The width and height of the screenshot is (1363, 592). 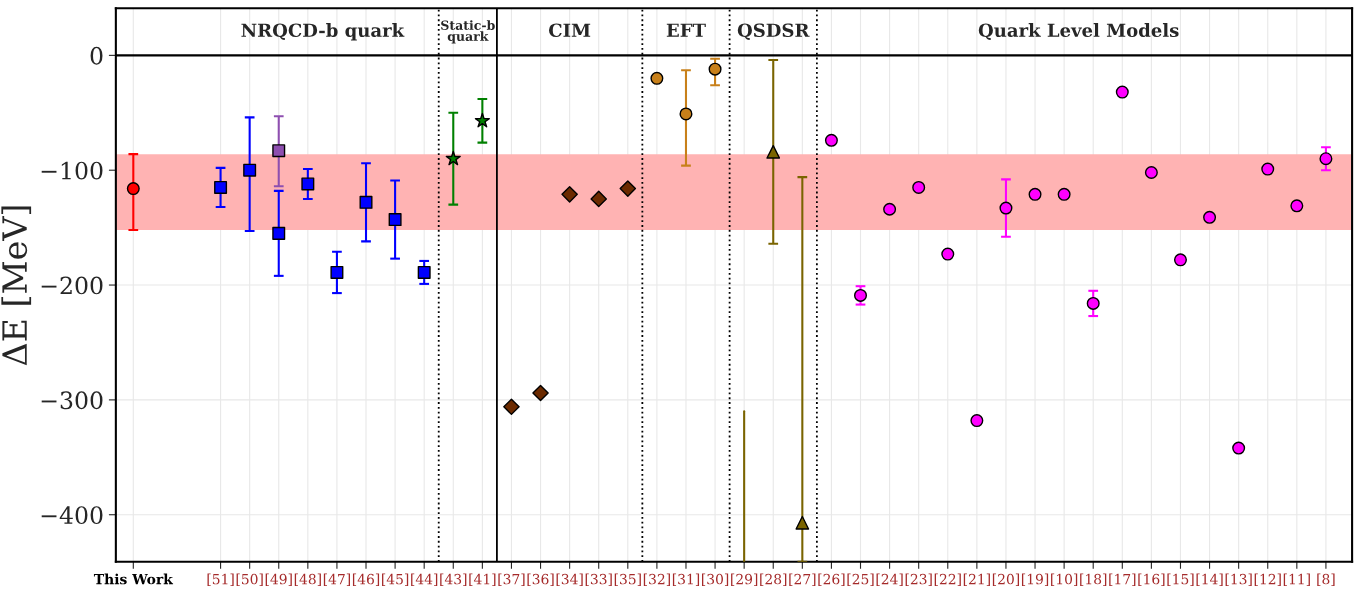 What do you see at coordinates (656, 579) in the screenshot?
I see `x-tick-label: [32]` at bounding box center [656, 579].